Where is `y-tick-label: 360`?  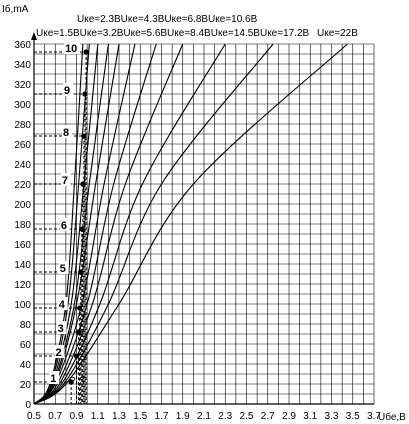 y-tick-label: 360 is located at coordinates (22, 45).